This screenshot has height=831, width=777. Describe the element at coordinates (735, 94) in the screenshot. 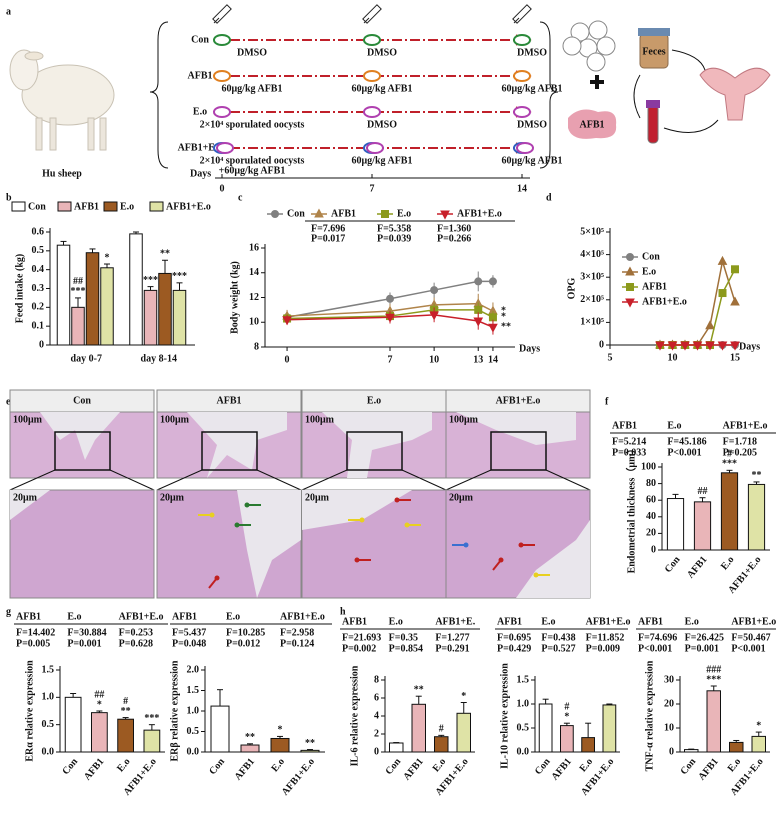

I see `uterus-icon` at that location.